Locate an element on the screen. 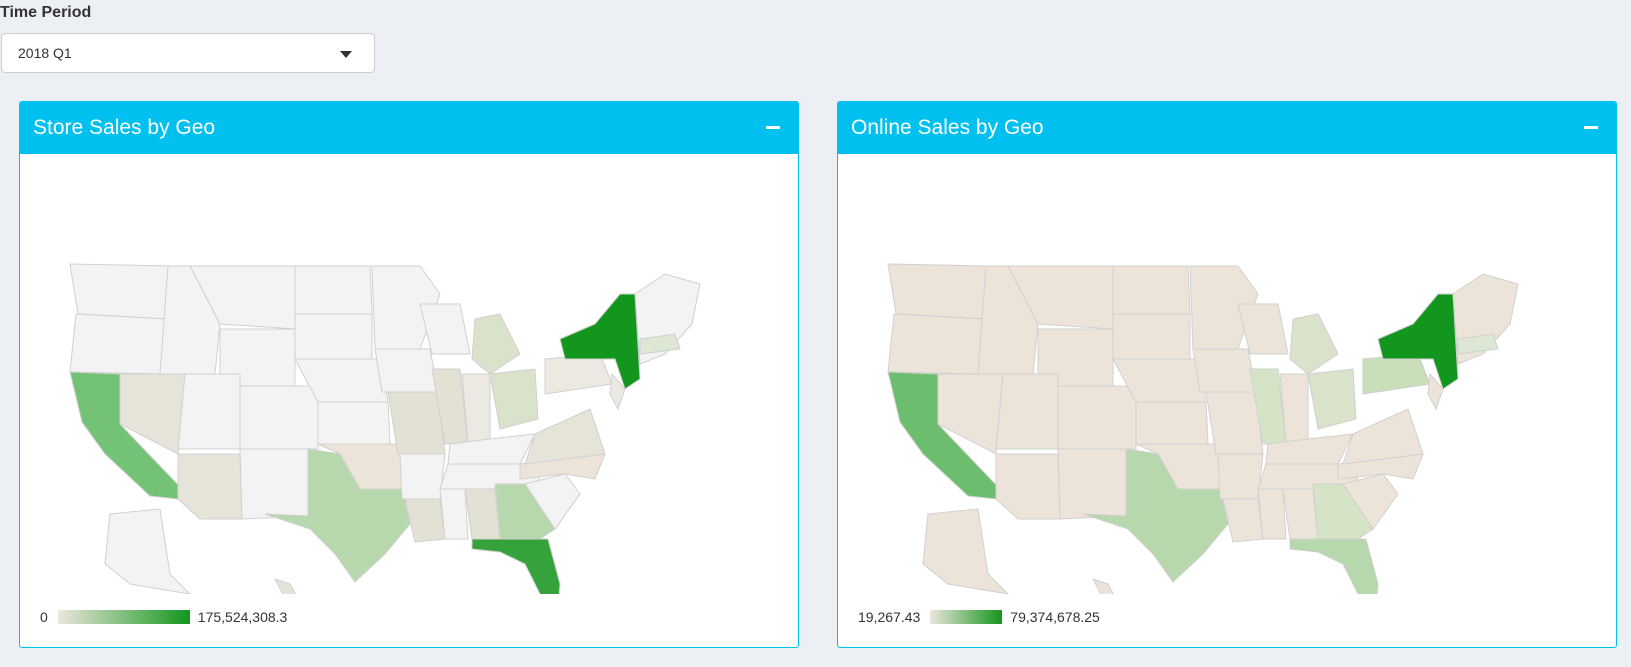  legend-min: 19,267.43 is located at coordinates (889, 617).